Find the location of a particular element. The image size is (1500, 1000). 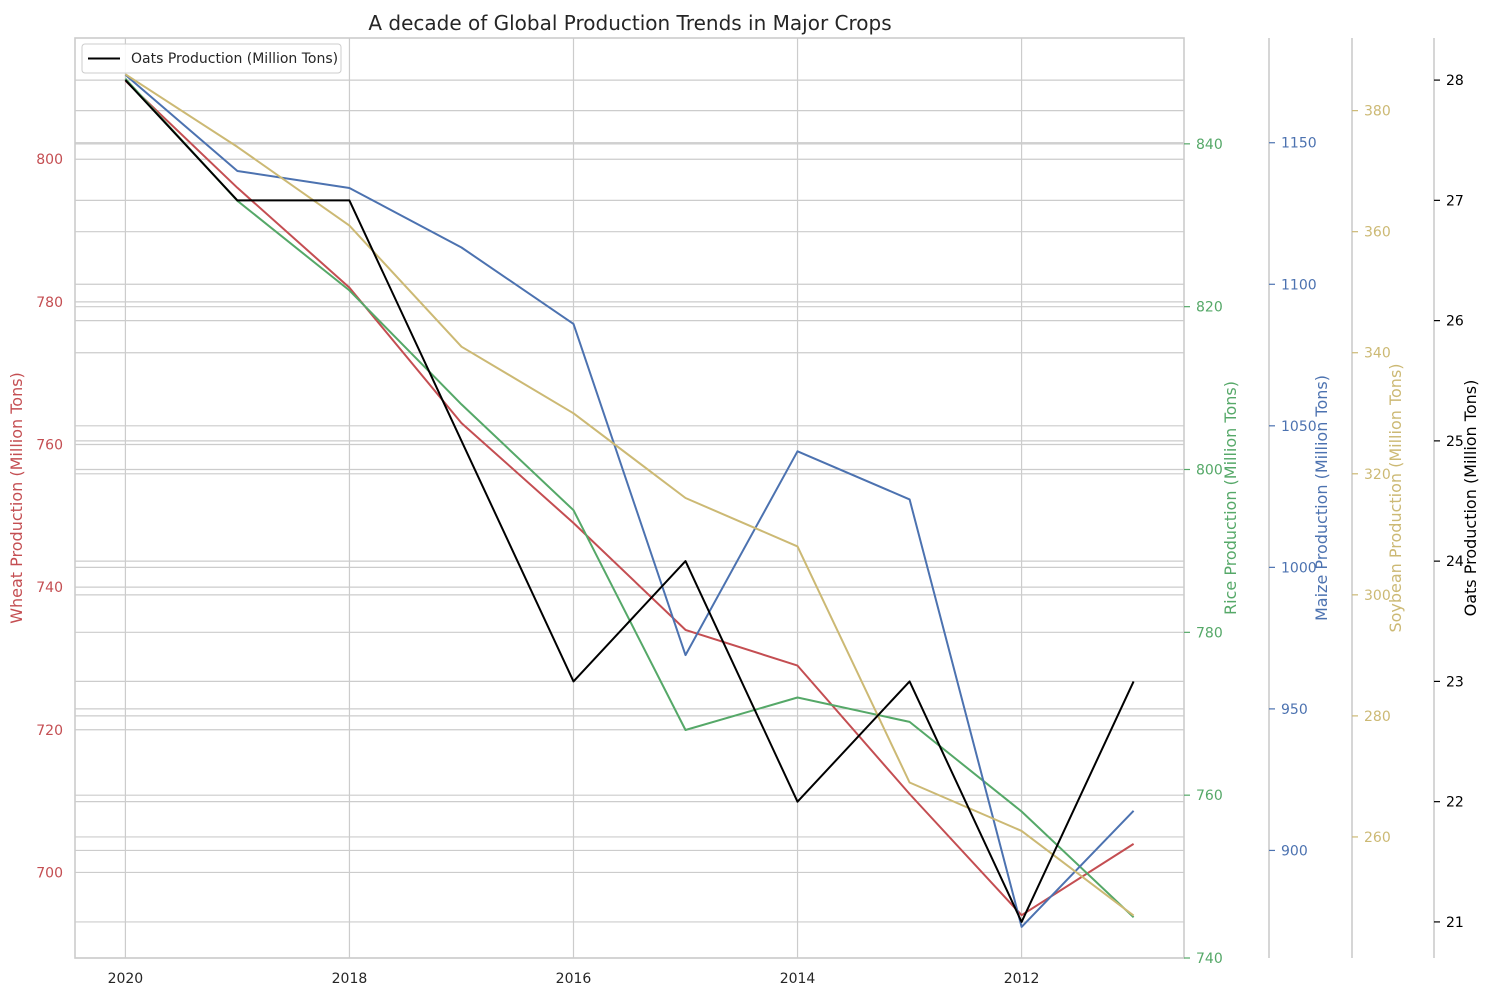

y-tick-label: 28 is located at coordinates (1455, 81).